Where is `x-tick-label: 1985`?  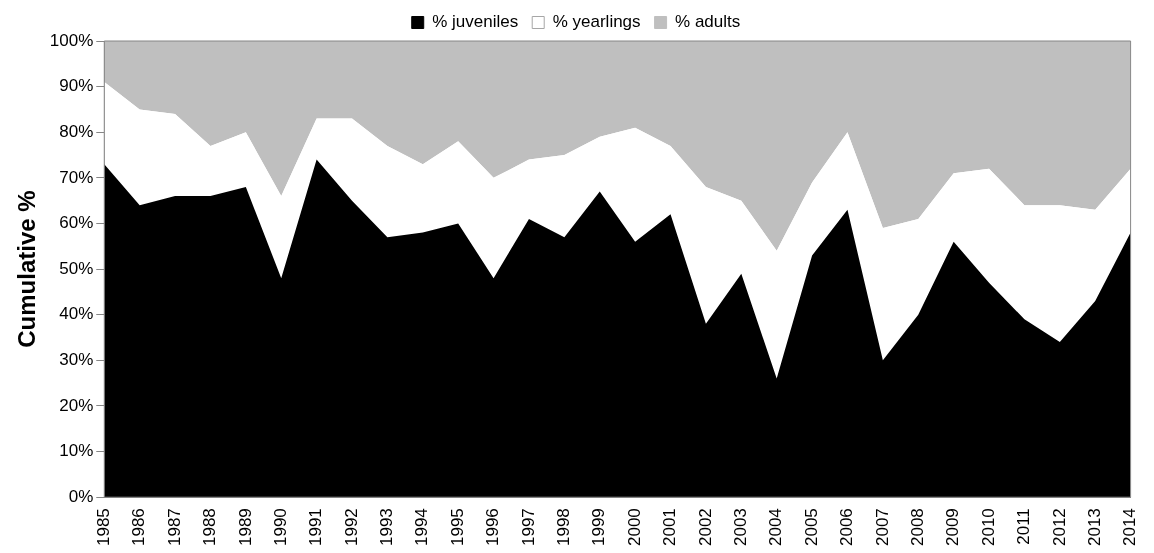 x-tick-label: 1985 is located at coordinates (103, 527).